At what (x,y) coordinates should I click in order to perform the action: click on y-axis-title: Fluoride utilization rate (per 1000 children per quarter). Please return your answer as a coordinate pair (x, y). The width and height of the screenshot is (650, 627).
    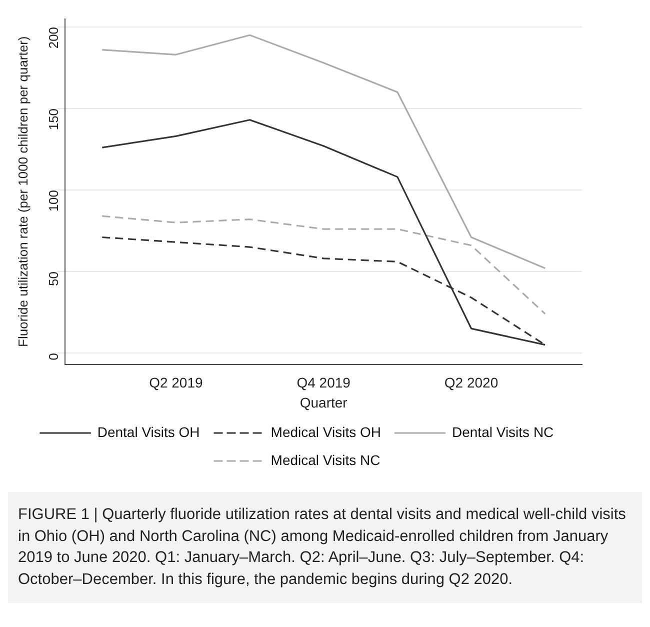
    Looking at the image, I should click on (22, 191).